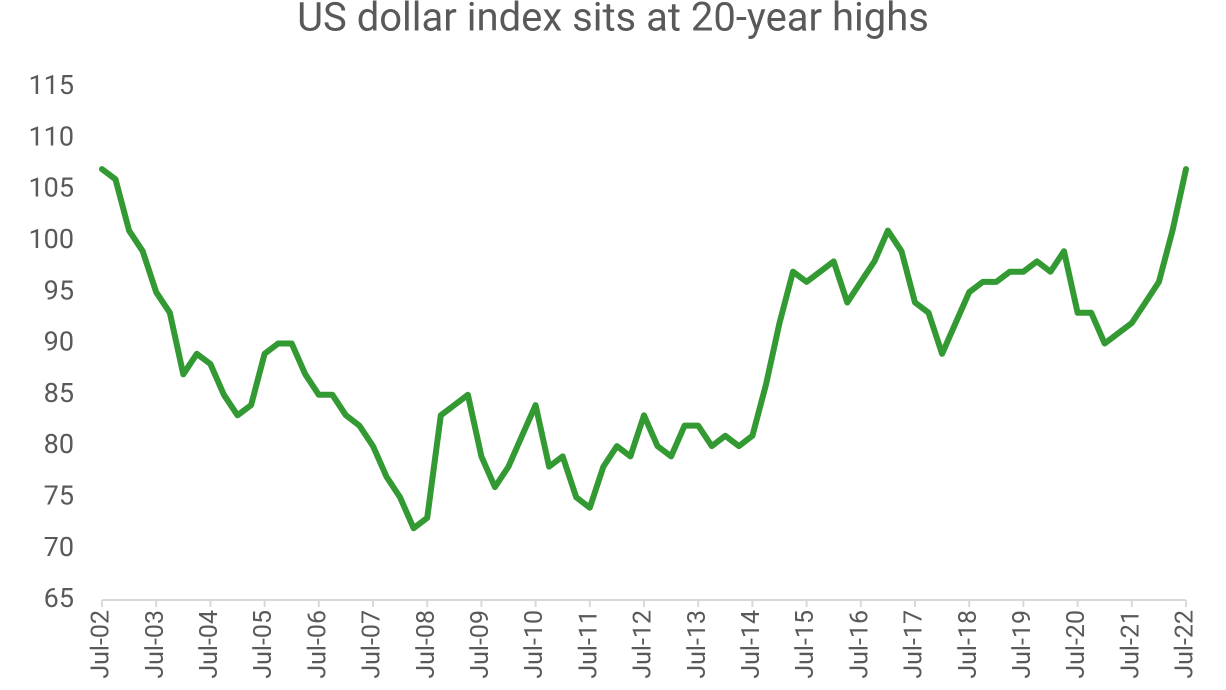 This screenshot has width=1226, height=690. What do you see at coordinates (59, 342) in the screenshot?
I see `y-tick-label: 90` at bounding box center [59, 342].